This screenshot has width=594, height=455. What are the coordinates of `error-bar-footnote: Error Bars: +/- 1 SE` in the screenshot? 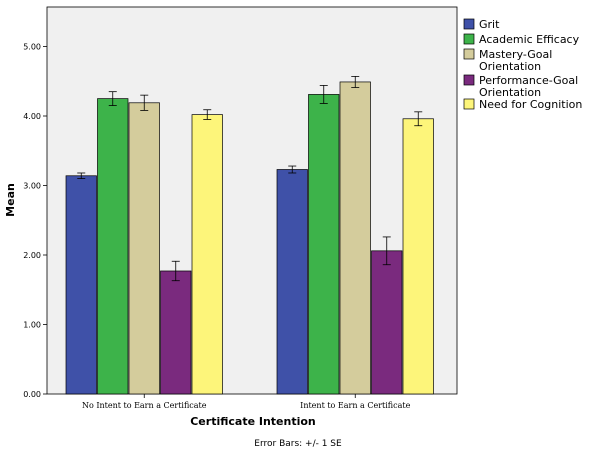 It's located at (298, 444).